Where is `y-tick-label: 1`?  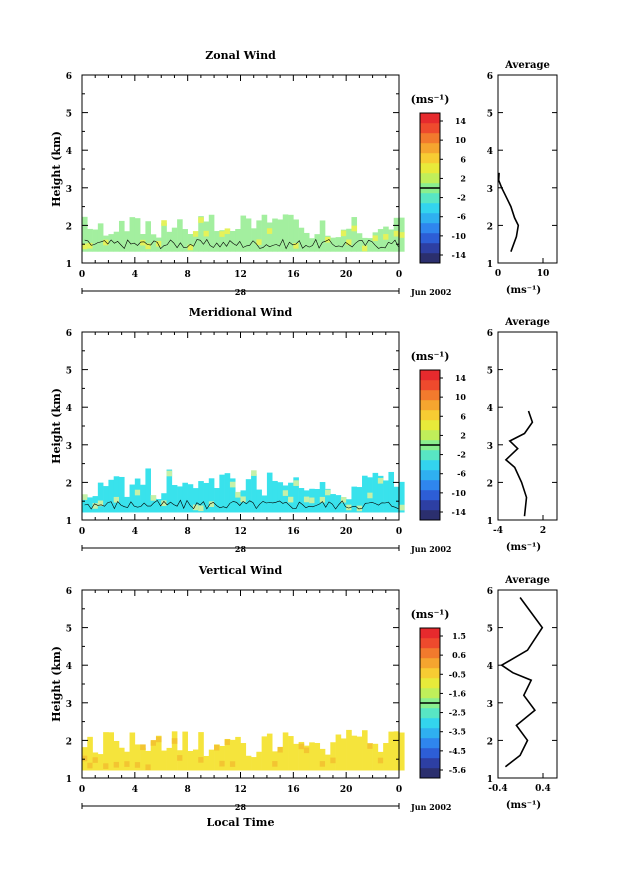
y-tick-label: 1 is located at coordinates (69, 265).